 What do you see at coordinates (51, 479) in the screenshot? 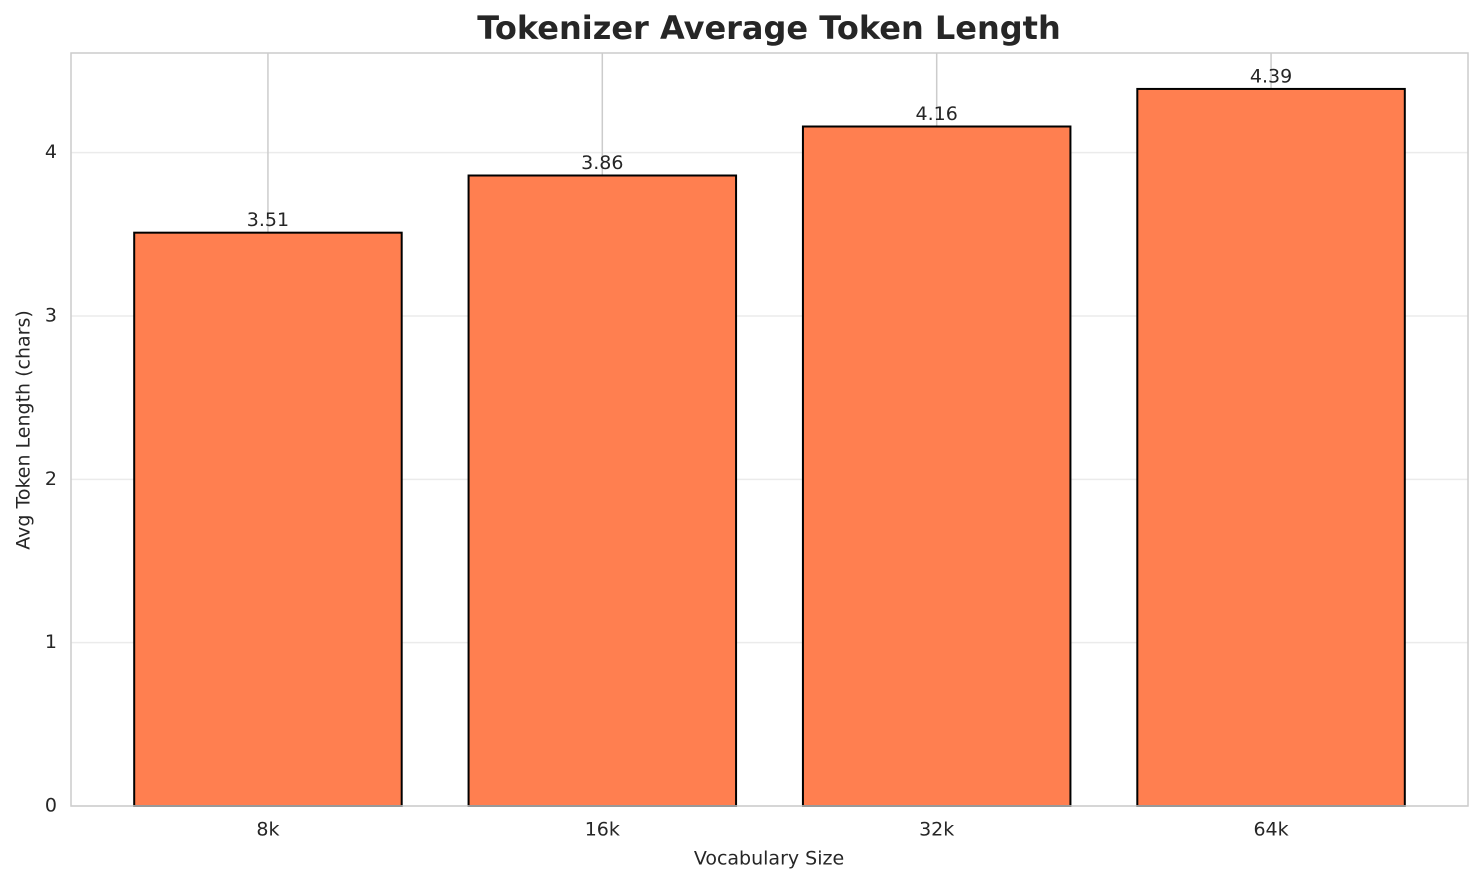
I see `y-tick-label: 2` at bounding box center [51, 479].